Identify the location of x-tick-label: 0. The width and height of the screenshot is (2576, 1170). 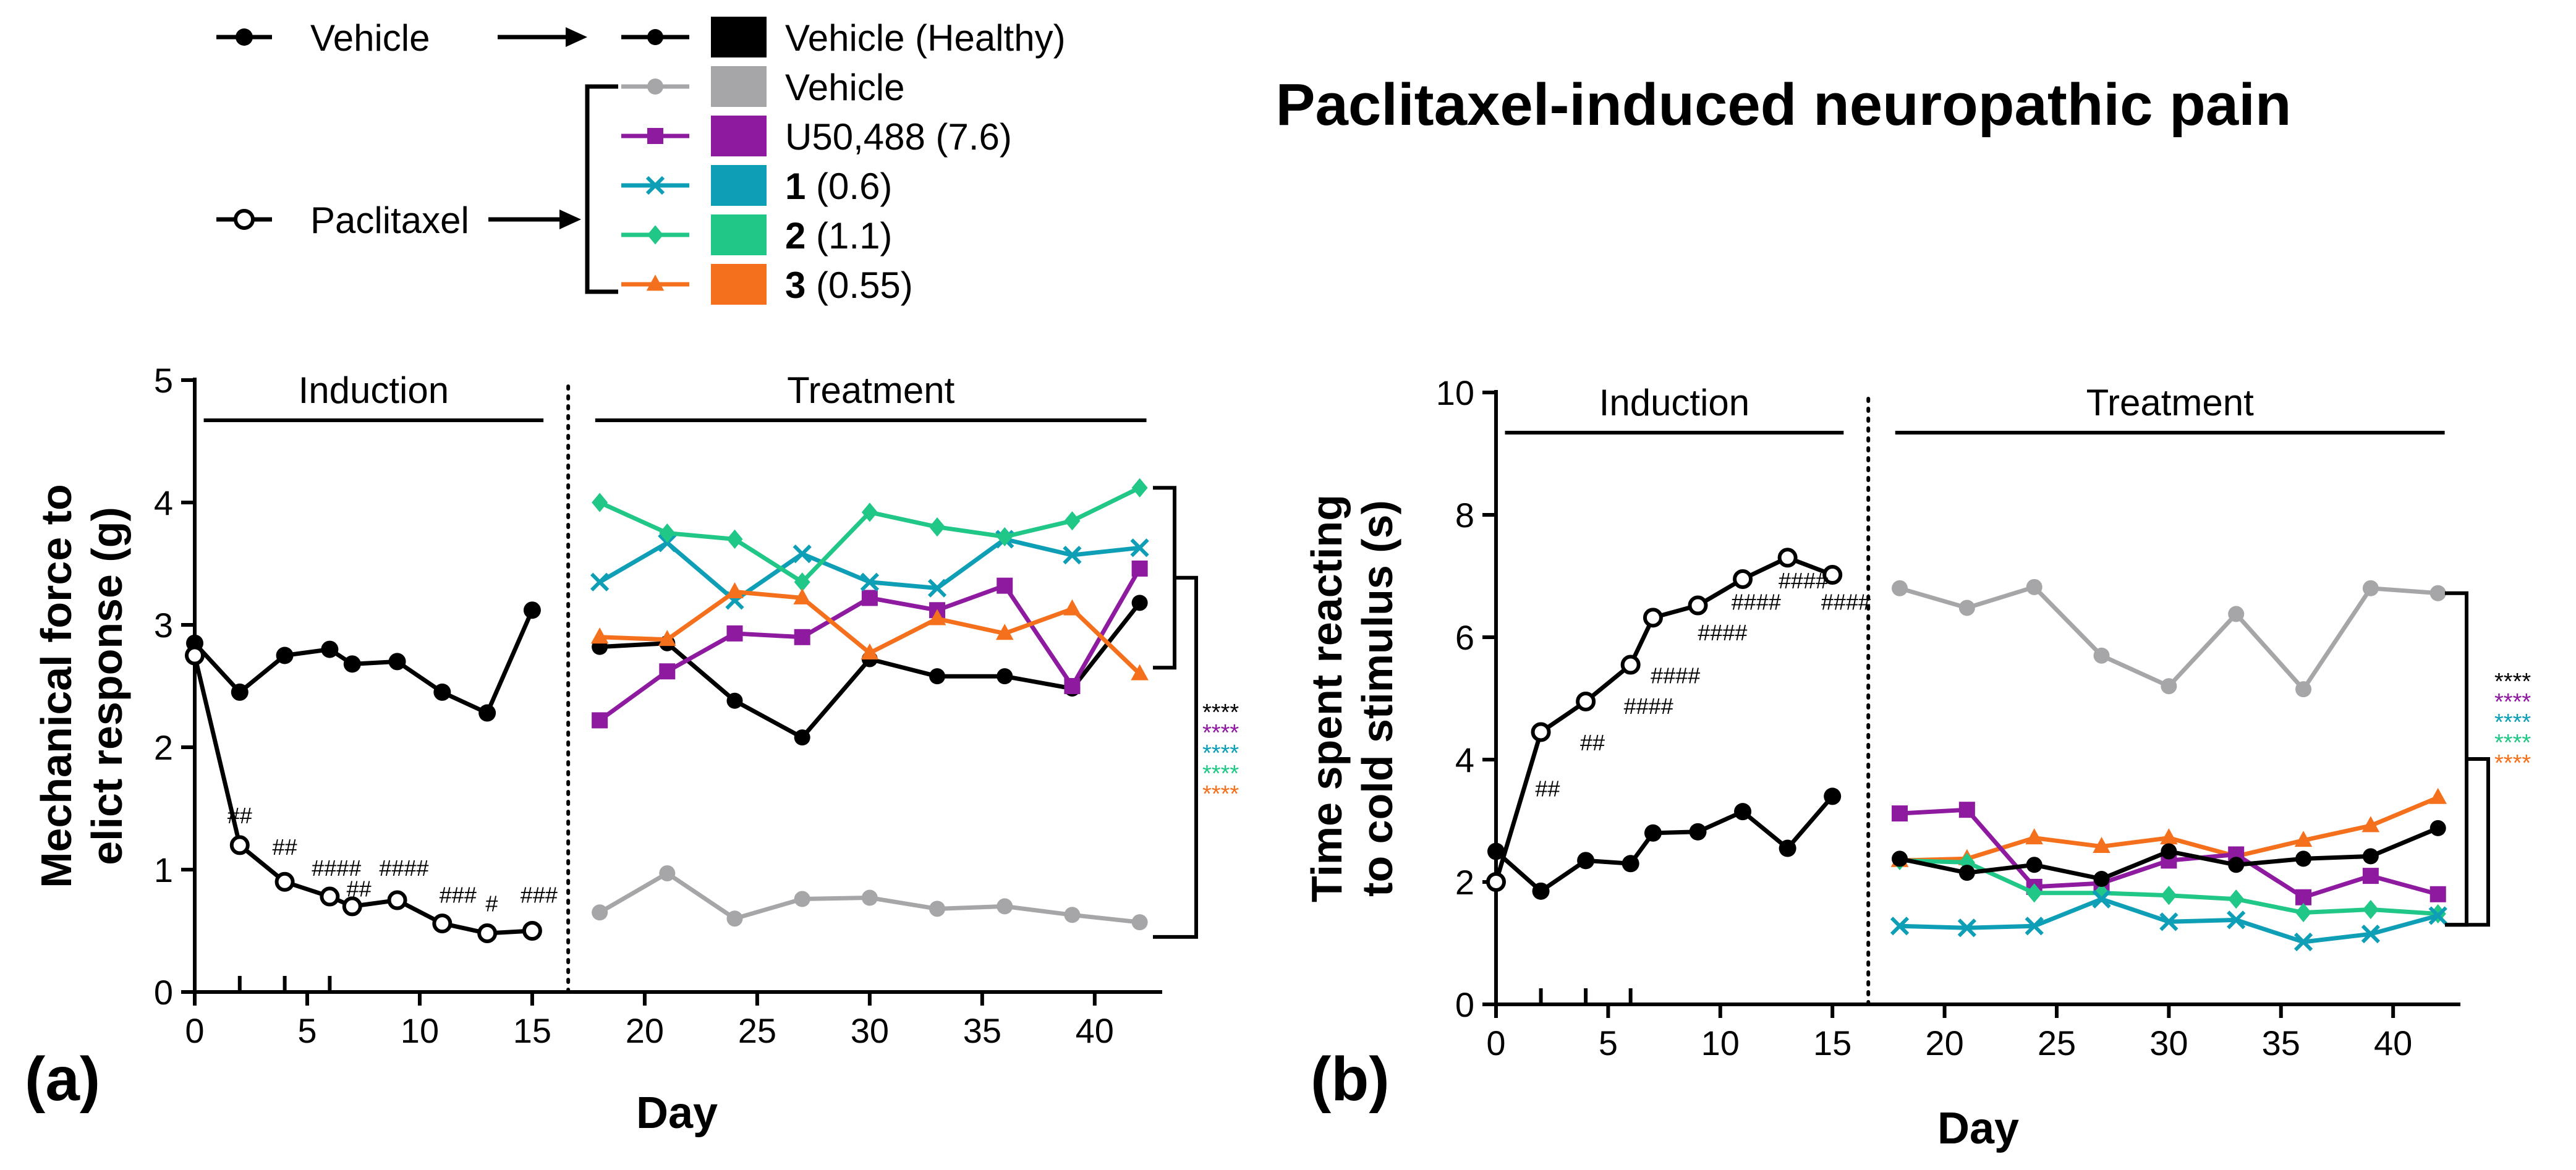
(1495, 1043).